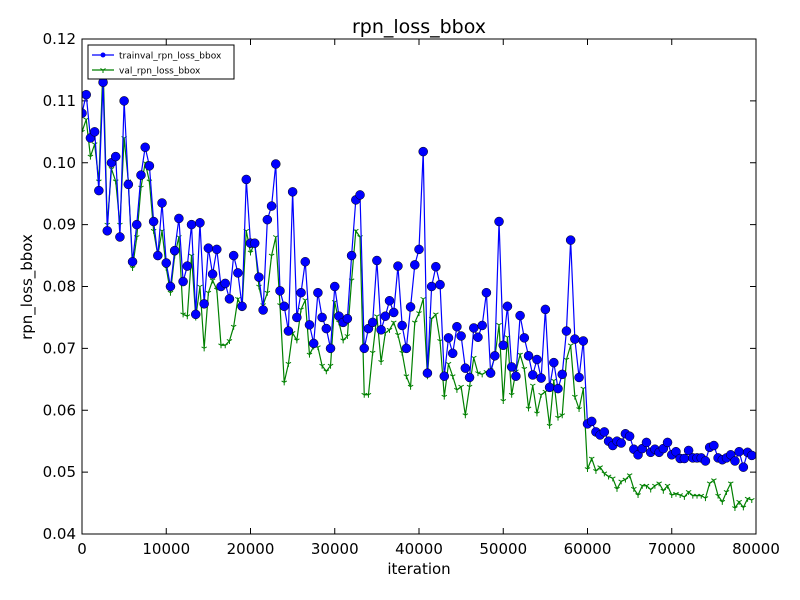 Image resolution: width=800 pixels, height=600 pixels. I want to click on y-tick-label: 0.12, so click(59, 39).